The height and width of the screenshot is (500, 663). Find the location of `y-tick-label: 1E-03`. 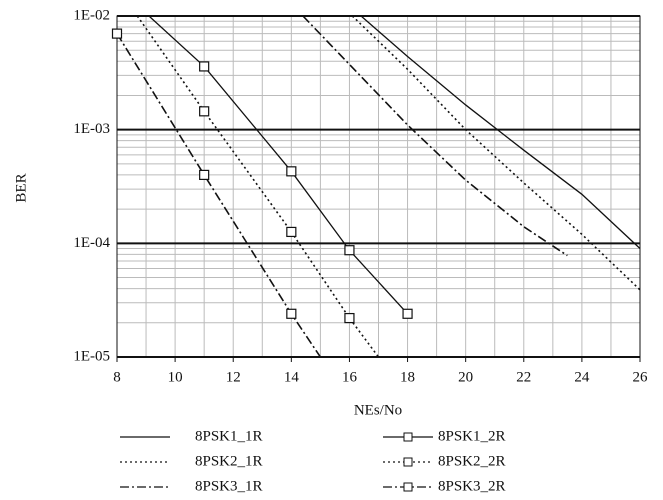

y-tick-label: 1E-03 is located at coordinates (91, 129).